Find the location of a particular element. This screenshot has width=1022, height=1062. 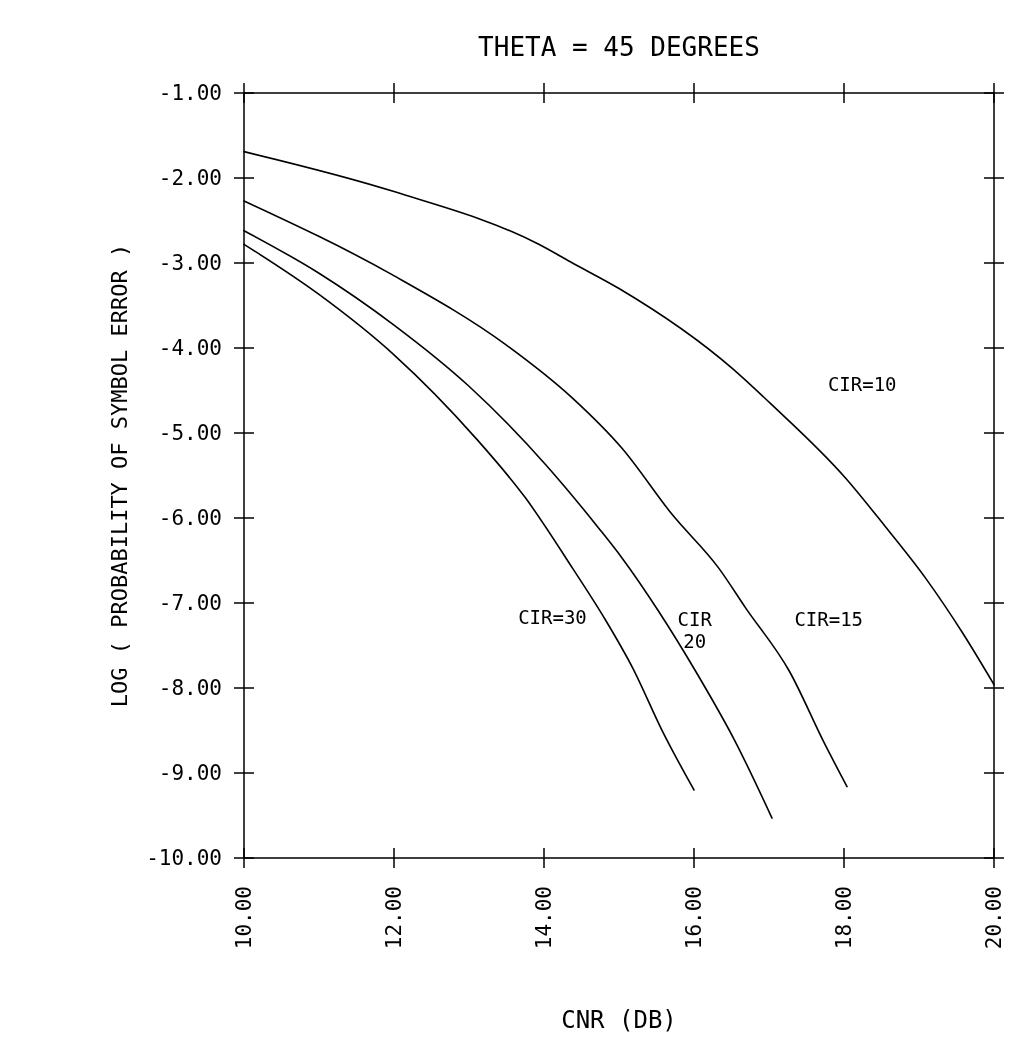

chart-title: THETA = 45 DEGREES is located at coordinates (619, 47).